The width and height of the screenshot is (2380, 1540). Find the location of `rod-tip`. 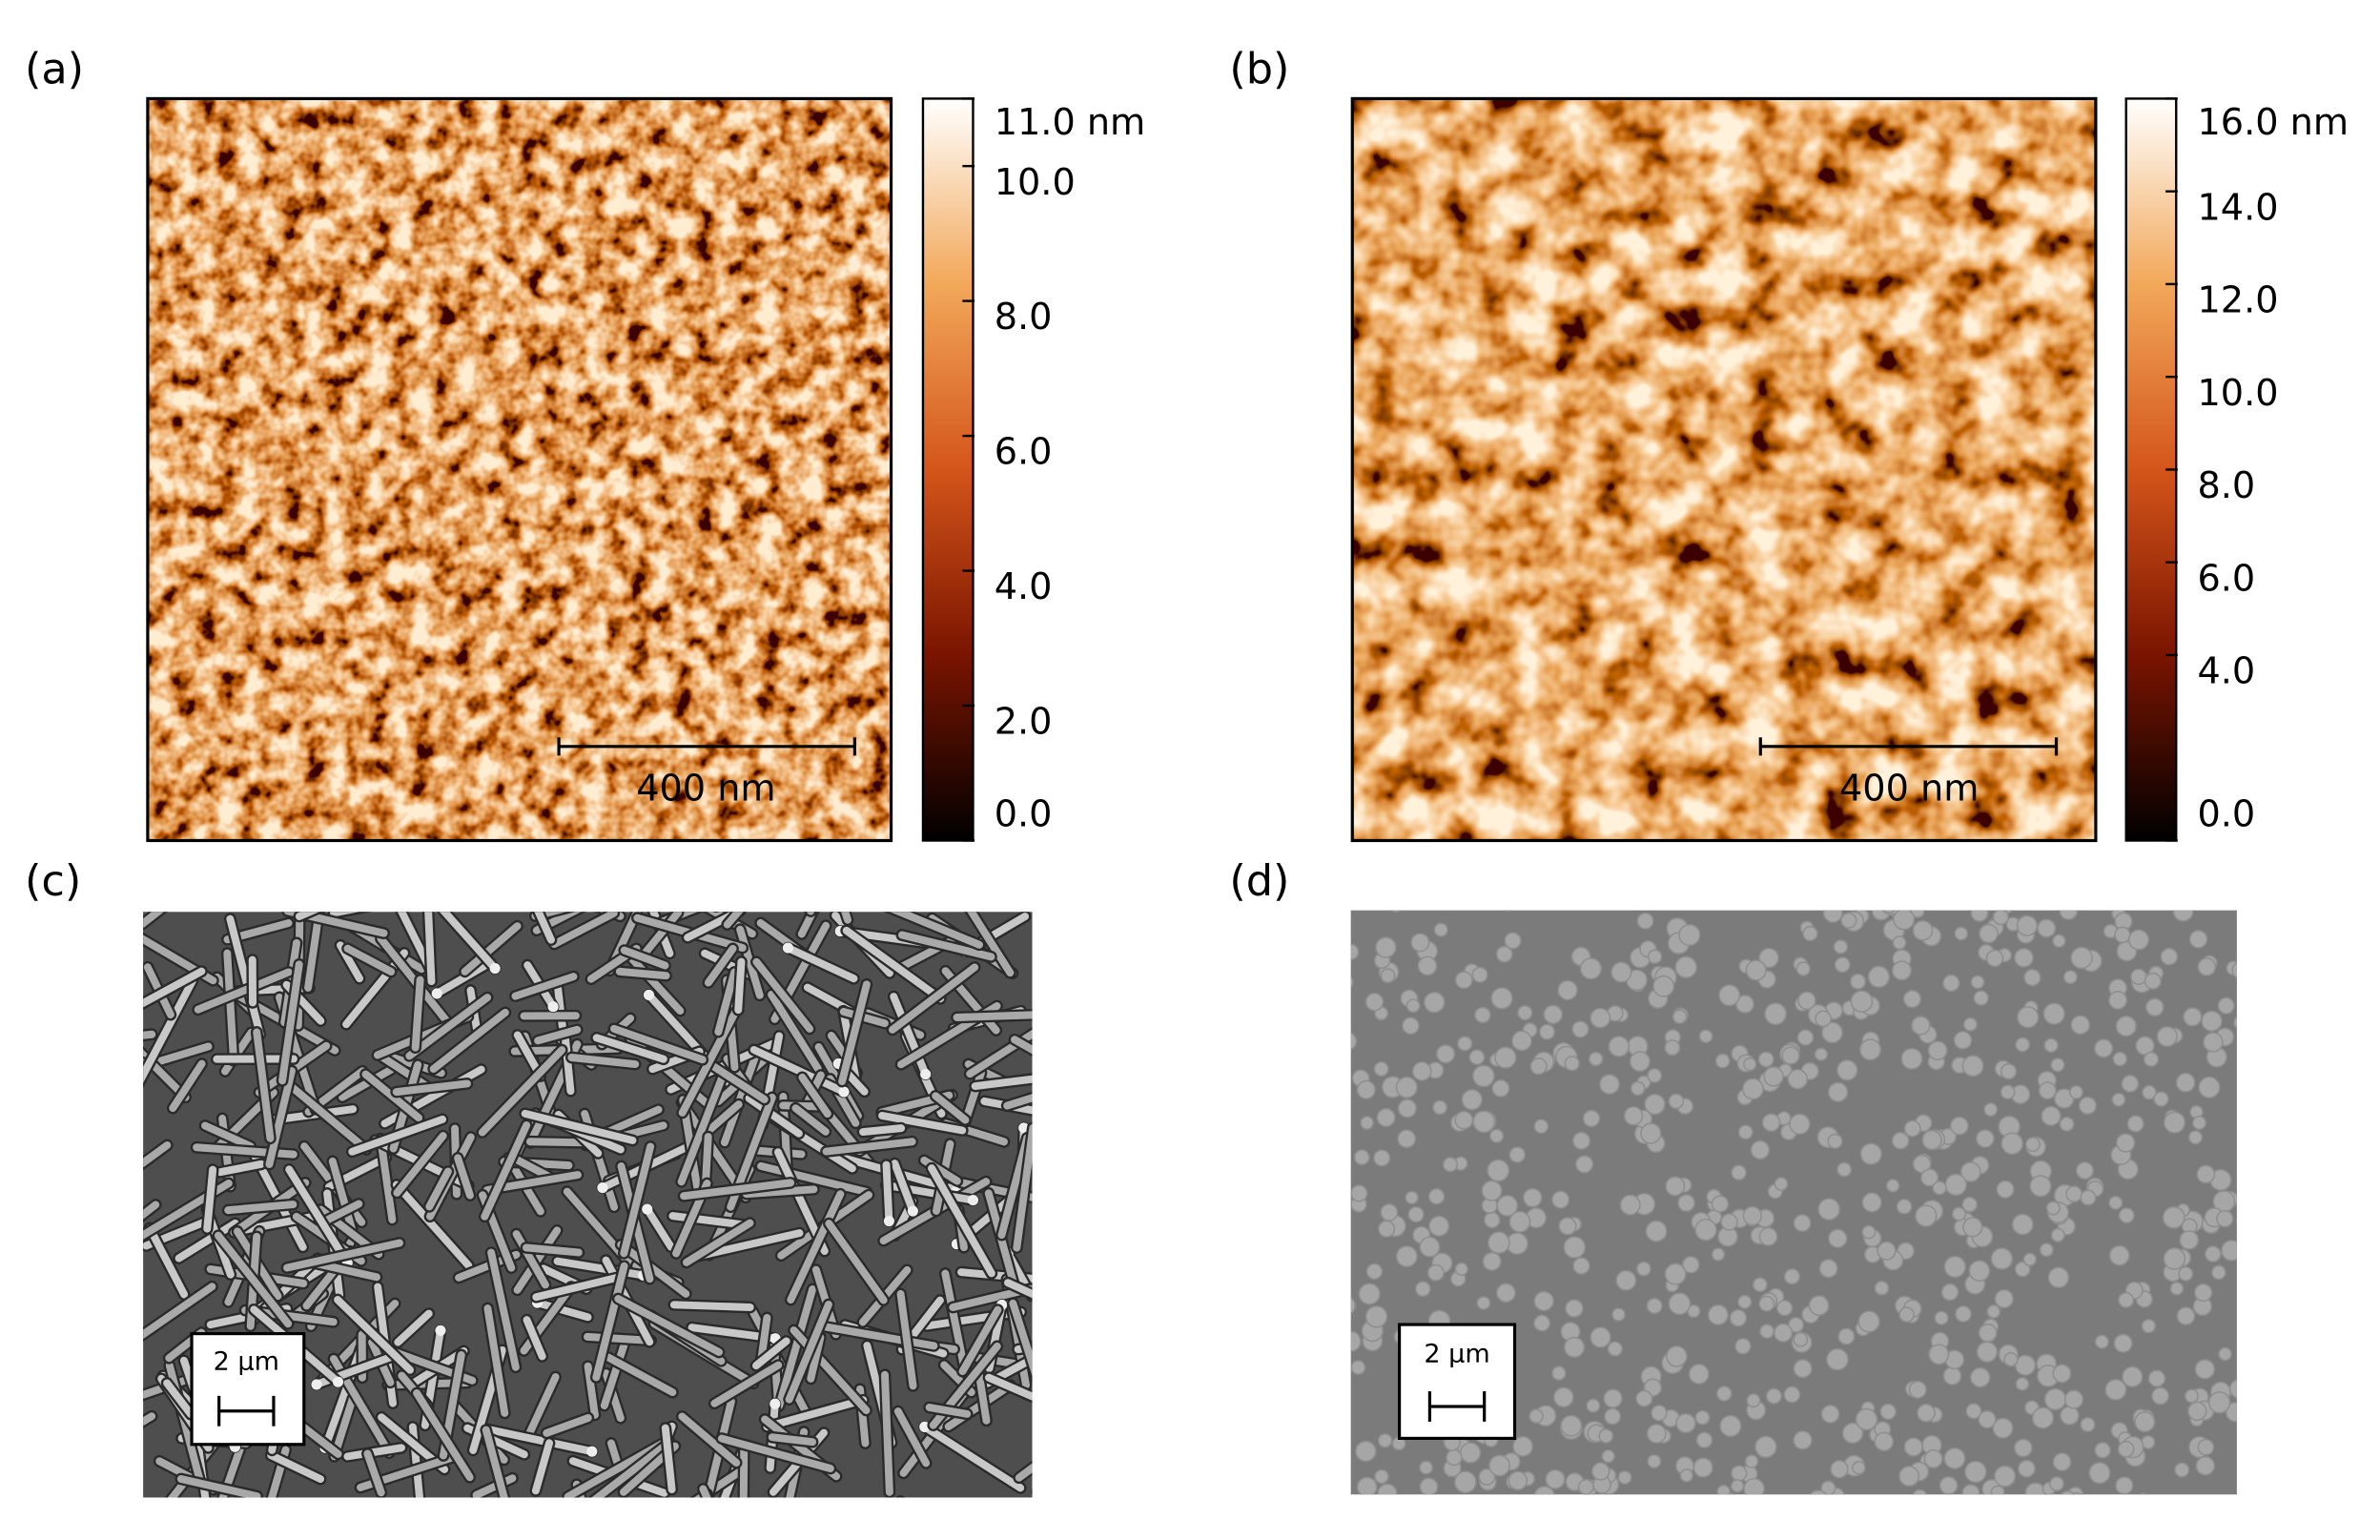

rod-tip is located at coordinates (787, 948).